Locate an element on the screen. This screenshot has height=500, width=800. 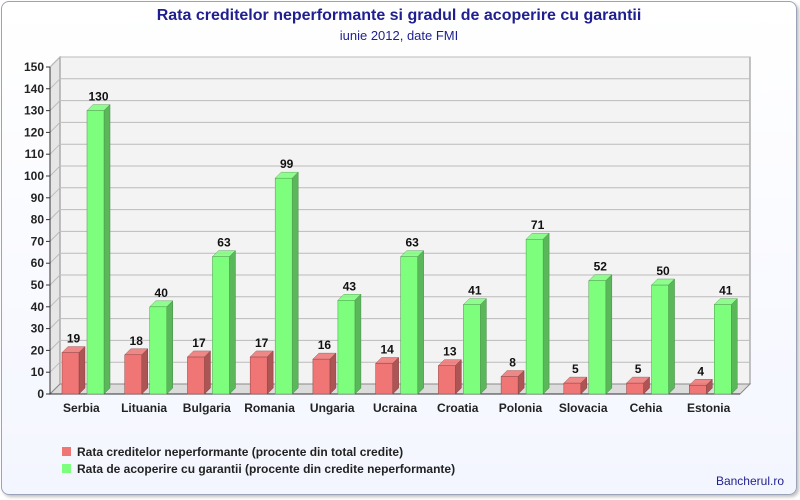
data-label: 52 is located at coordinates (601, 267).